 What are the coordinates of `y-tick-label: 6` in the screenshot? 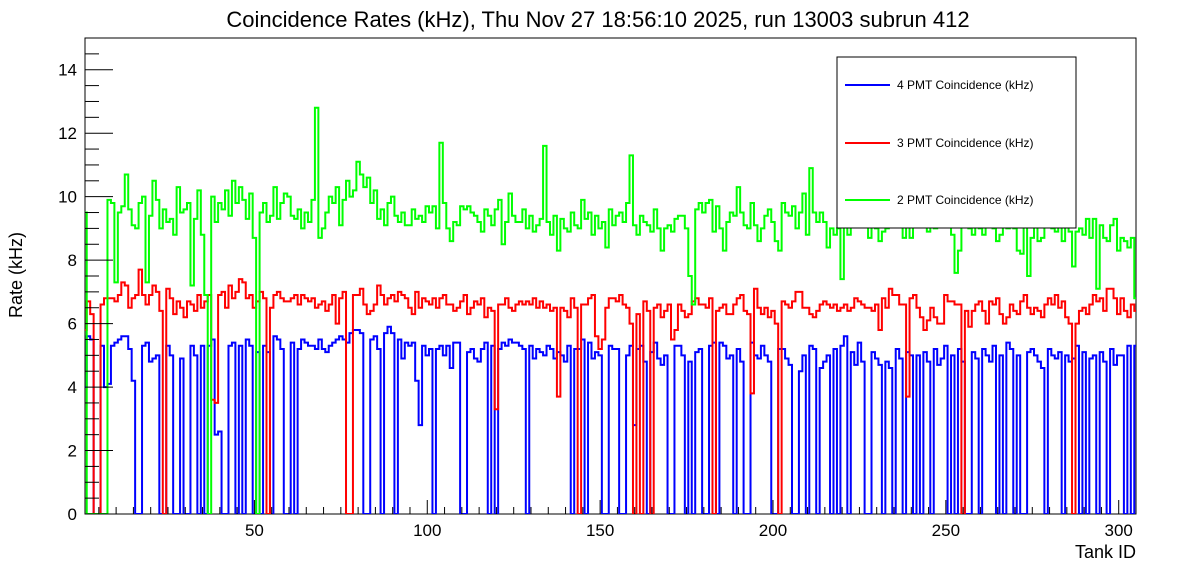 It's located at (72, 324).